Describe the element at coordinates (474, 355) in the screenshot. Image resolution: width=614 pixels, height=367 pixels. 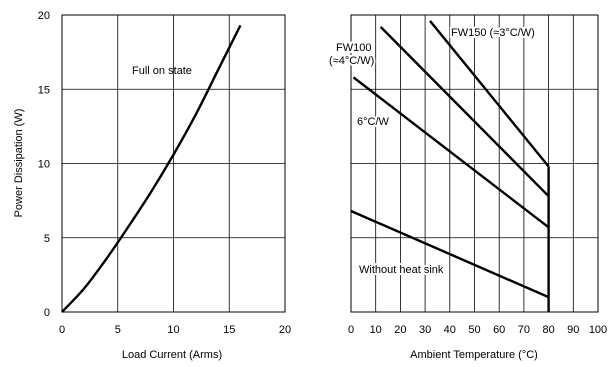
I see `right-x-axis-label: Ambient Temperature (°C)` at that location.